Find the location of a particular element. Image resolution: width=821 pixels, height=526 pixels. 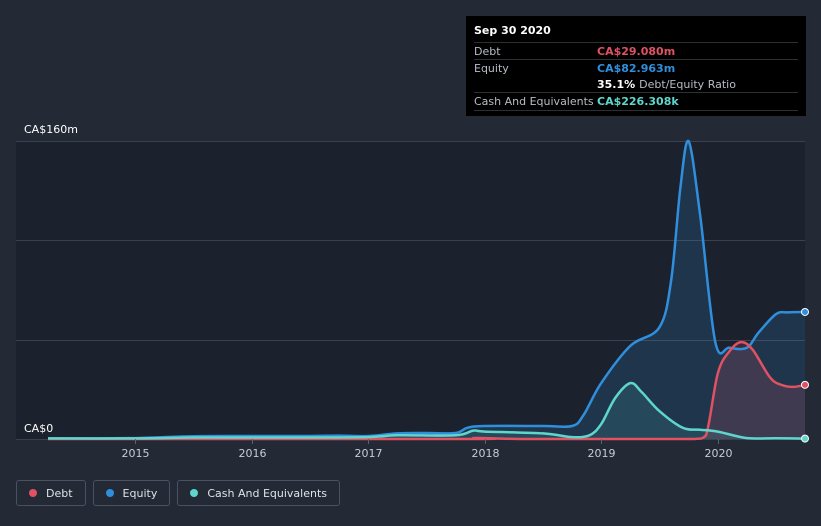

x-axis-ticks: 2015 2016 2017 2018 2019 2020 is located at coordinates (427, 449).